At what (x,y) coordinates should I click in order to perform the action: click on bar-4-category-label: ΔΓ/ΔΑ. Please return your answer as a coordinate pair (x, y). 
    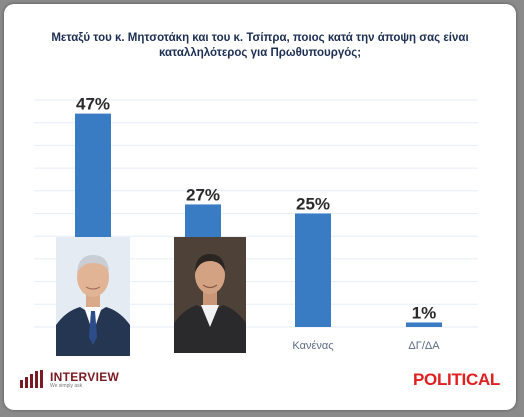
    Looking at the image, I should click on (424, 346).